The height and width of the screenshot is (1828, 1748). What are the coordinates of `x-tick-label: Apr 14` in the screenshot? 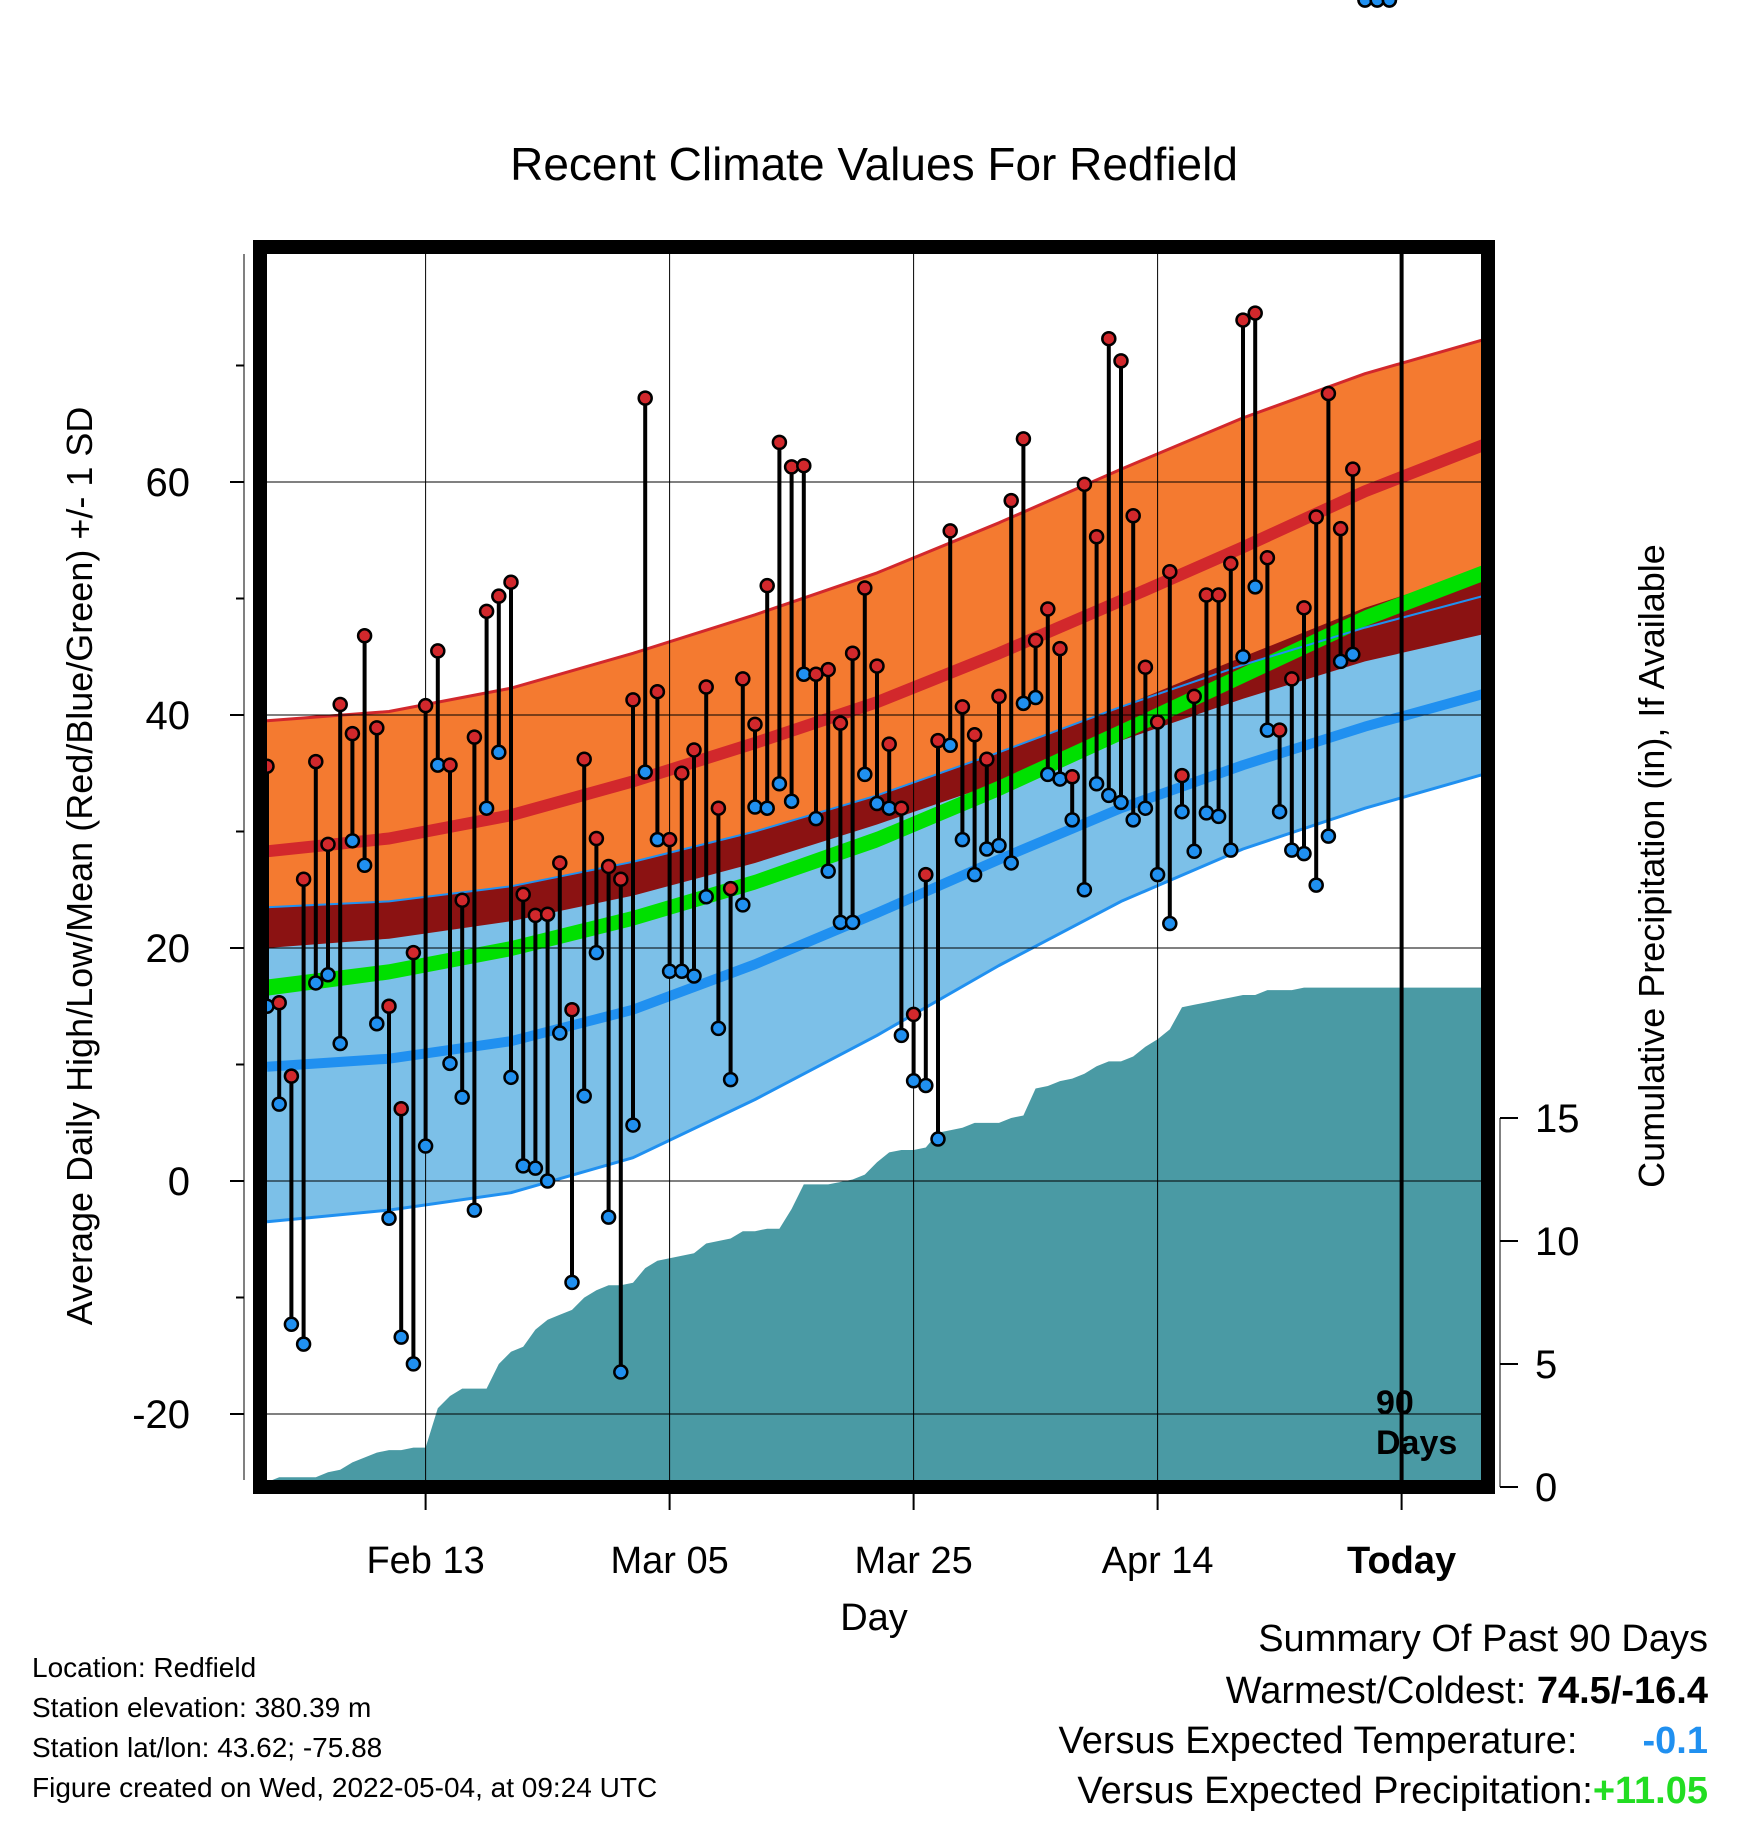 It's located at (1158, 1561).